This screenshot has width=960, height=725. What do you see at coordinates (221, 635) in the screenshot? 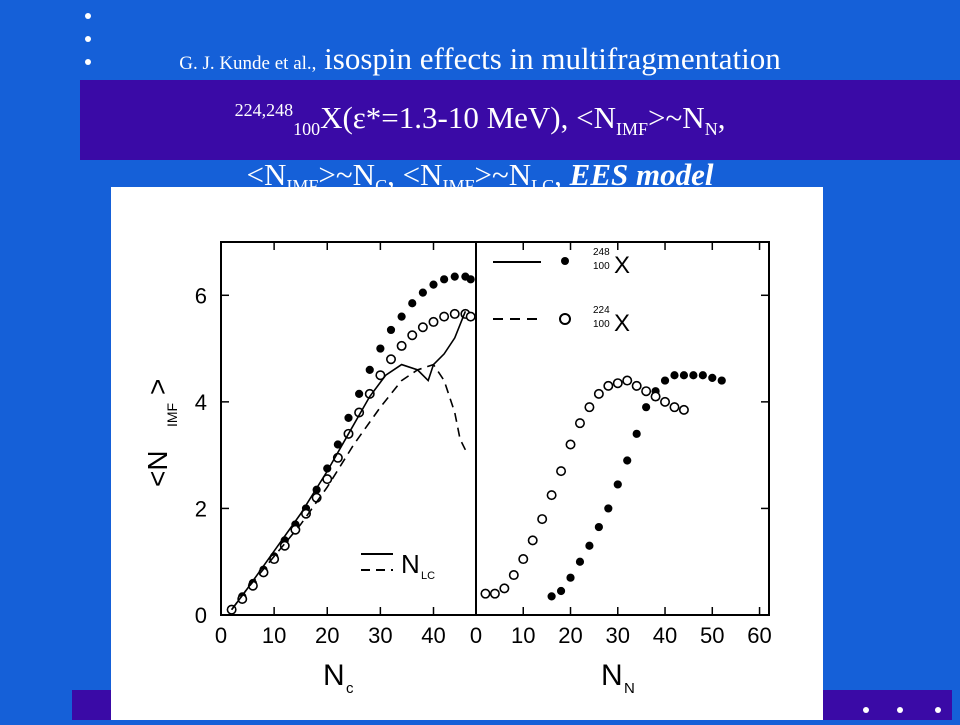
I see `x-tick-label: 0` at bounding box center [221, 635].